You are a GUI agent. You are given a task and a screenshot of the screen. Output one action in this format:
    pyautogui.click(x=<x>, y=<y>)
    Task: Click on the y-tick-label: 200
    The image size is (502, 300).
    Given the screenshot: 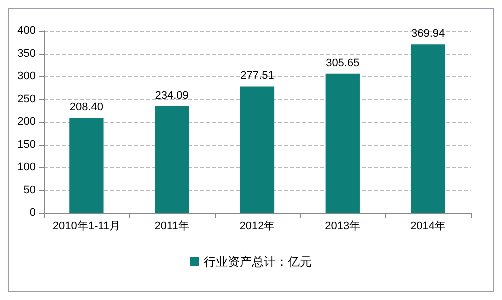 What is the action you would take?
    pyautogui.click(x=27, y=122)
    